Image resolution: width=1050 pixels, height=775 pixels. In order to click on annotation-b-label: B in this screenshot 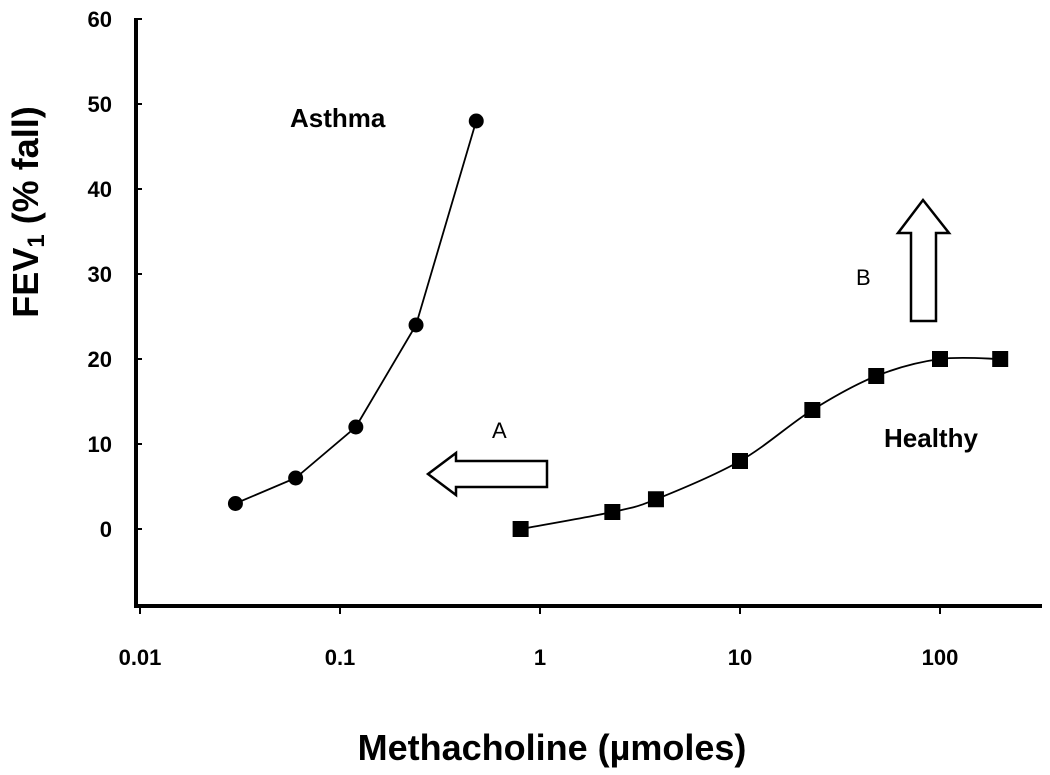, I will do `click(863, 277)`.